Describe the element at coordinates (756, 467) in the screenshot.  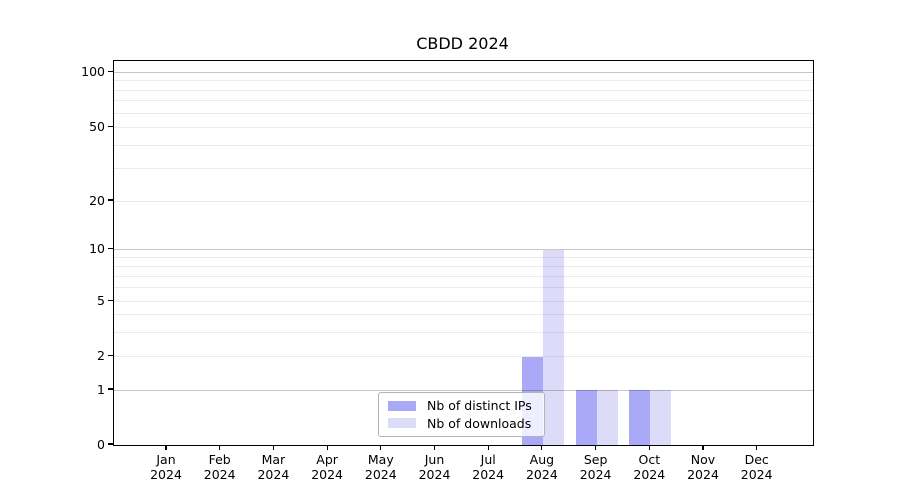
I see `x-tick-label-dec: Dec 2024` at that location.